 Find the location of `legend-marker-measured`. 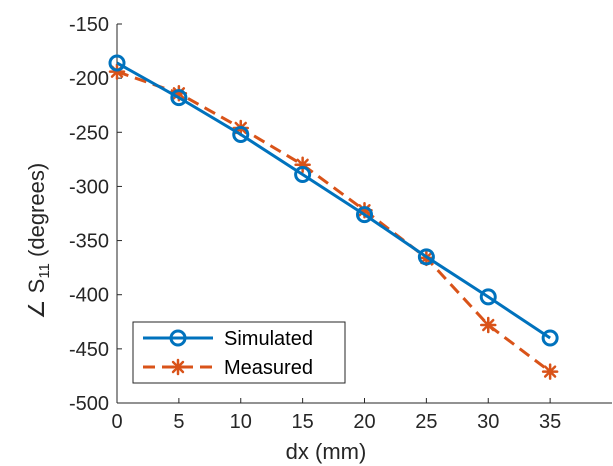

legend-marker-measured is located at coordinates (178, 367).